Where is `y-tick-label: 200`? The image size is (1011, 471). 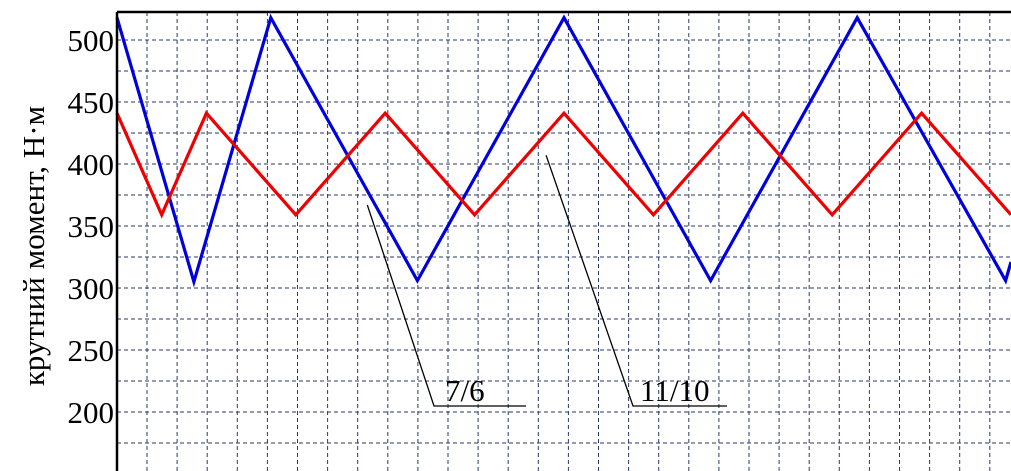 y-tick-label: 200 is located at coordinates (91, 412).